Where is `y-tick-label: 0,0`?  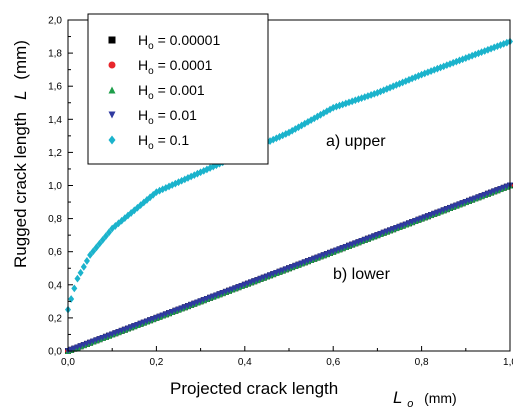 y-tick-label: 0,0 is located at coordinates (55, 352).